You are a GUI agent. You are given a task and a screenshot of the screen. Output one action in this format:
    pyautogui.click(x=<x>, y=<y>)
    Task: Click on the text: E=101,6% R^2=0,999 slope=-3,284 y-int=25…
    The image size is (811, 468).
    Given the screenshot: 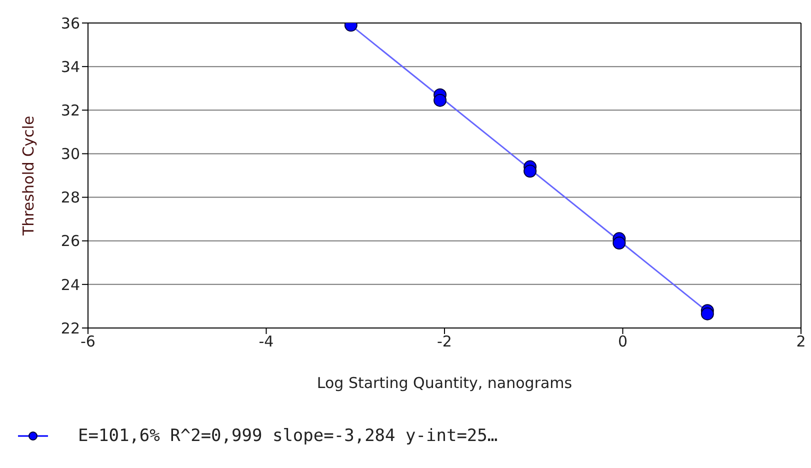 What is the action you would take?
    pyautogui.click(x=288, y=436)
    